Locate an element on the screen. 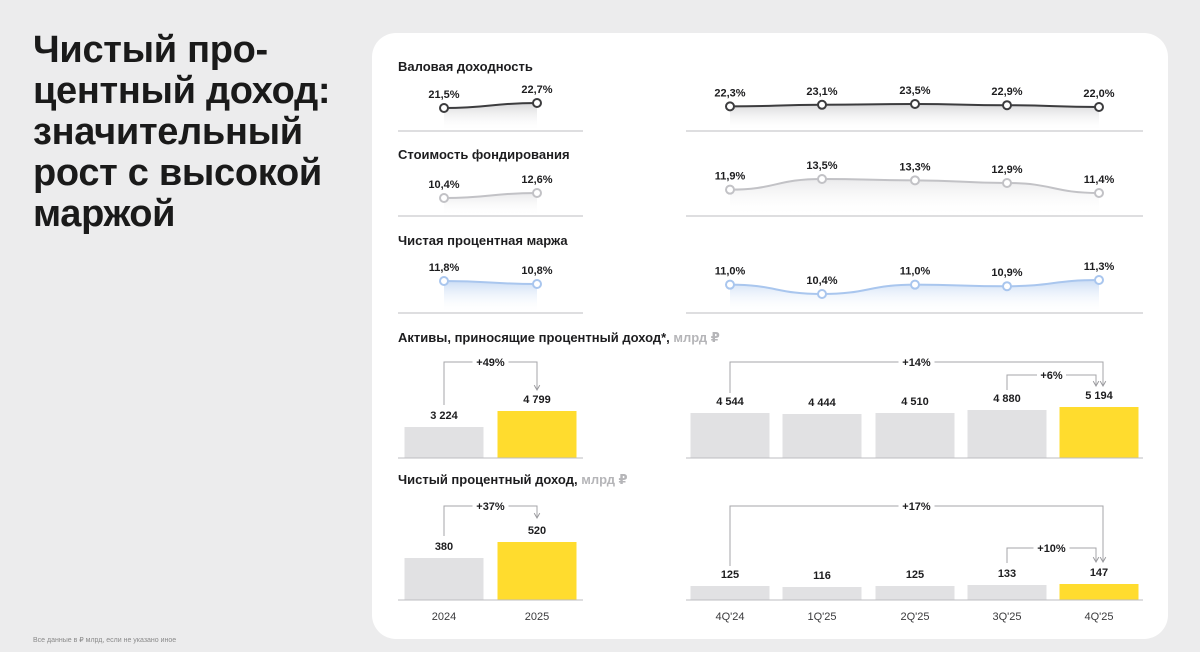 This screenshot has width=1200, height=652. data-label: 10,4% is located at coordinates (821, 281).